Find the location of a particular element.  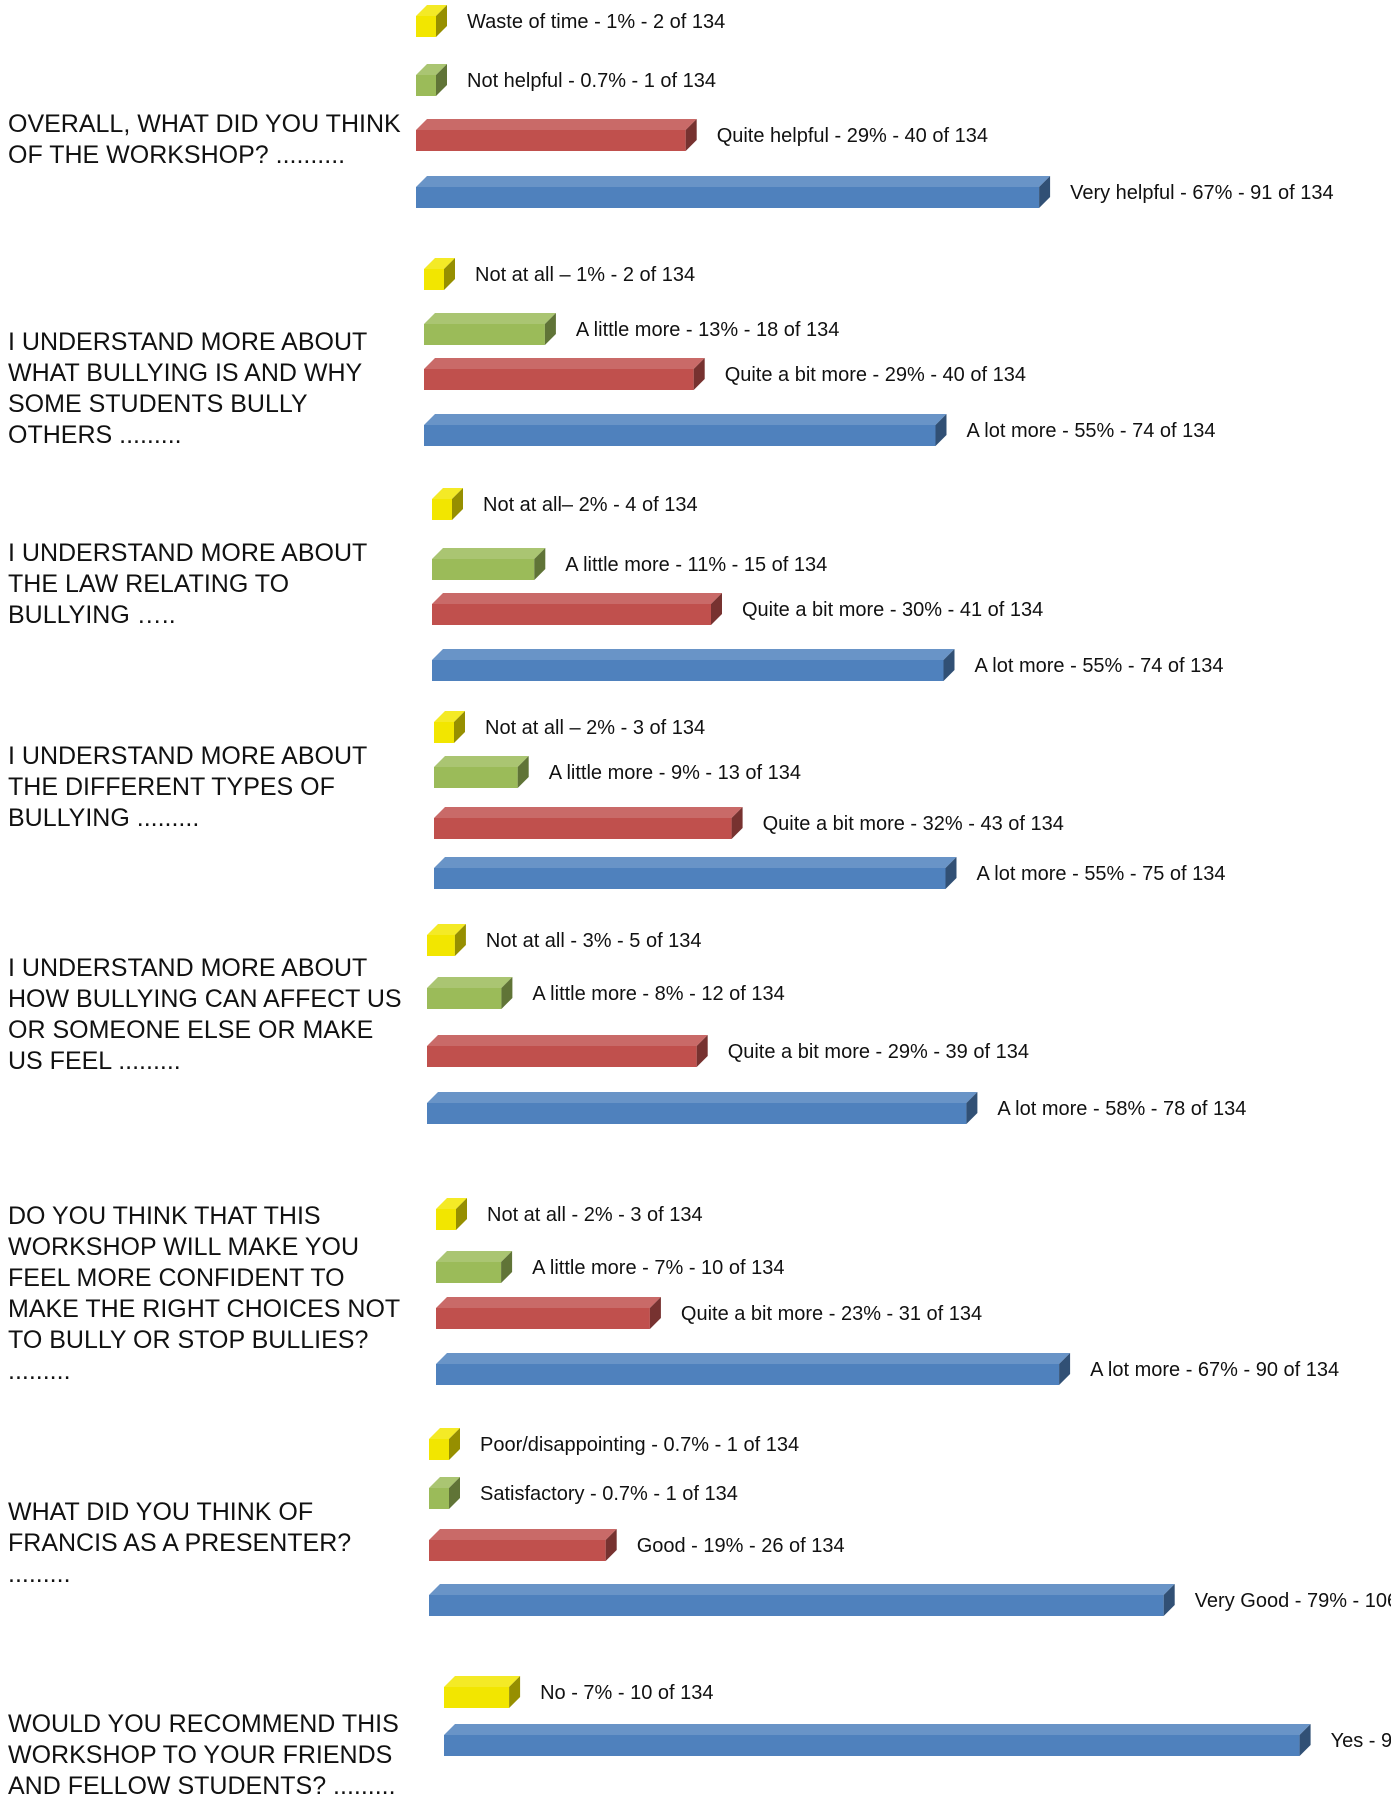

bar-7-1: Poor/disappointing - 0.7% - 1 of 134 is located at coordinates (614, 1444).